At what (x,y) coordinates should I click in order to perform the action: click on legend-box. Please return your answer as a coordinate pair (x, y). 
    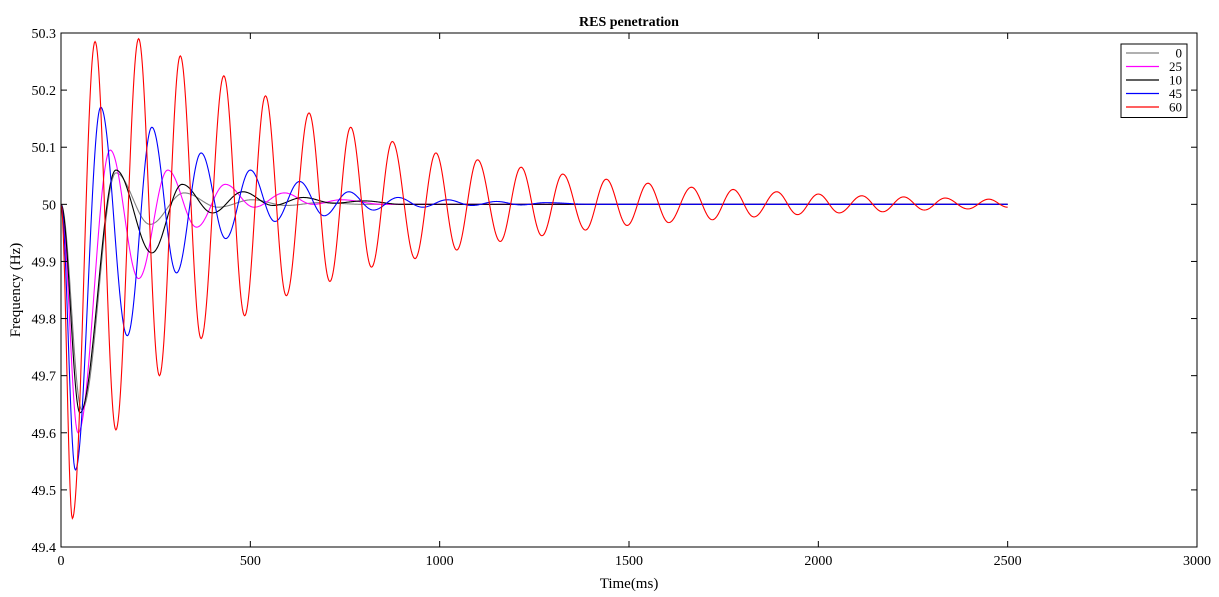
    Looking at the image, I should click on (1154, 80).